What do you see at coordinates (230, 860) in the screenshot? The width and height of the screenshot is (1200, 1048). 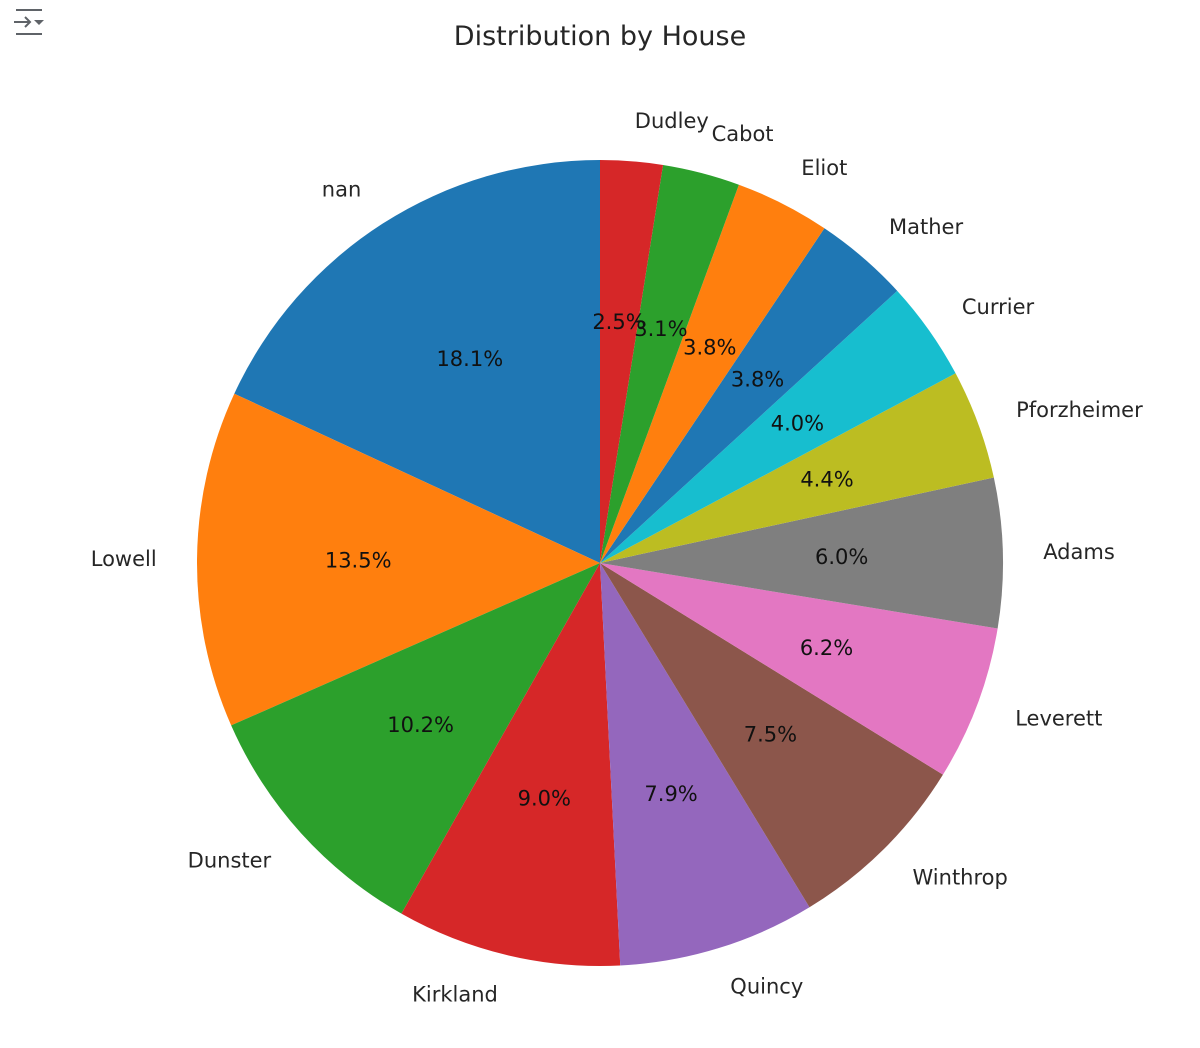 I see `slice-label-dunster: Dunster` at bounding box center [230, 860].